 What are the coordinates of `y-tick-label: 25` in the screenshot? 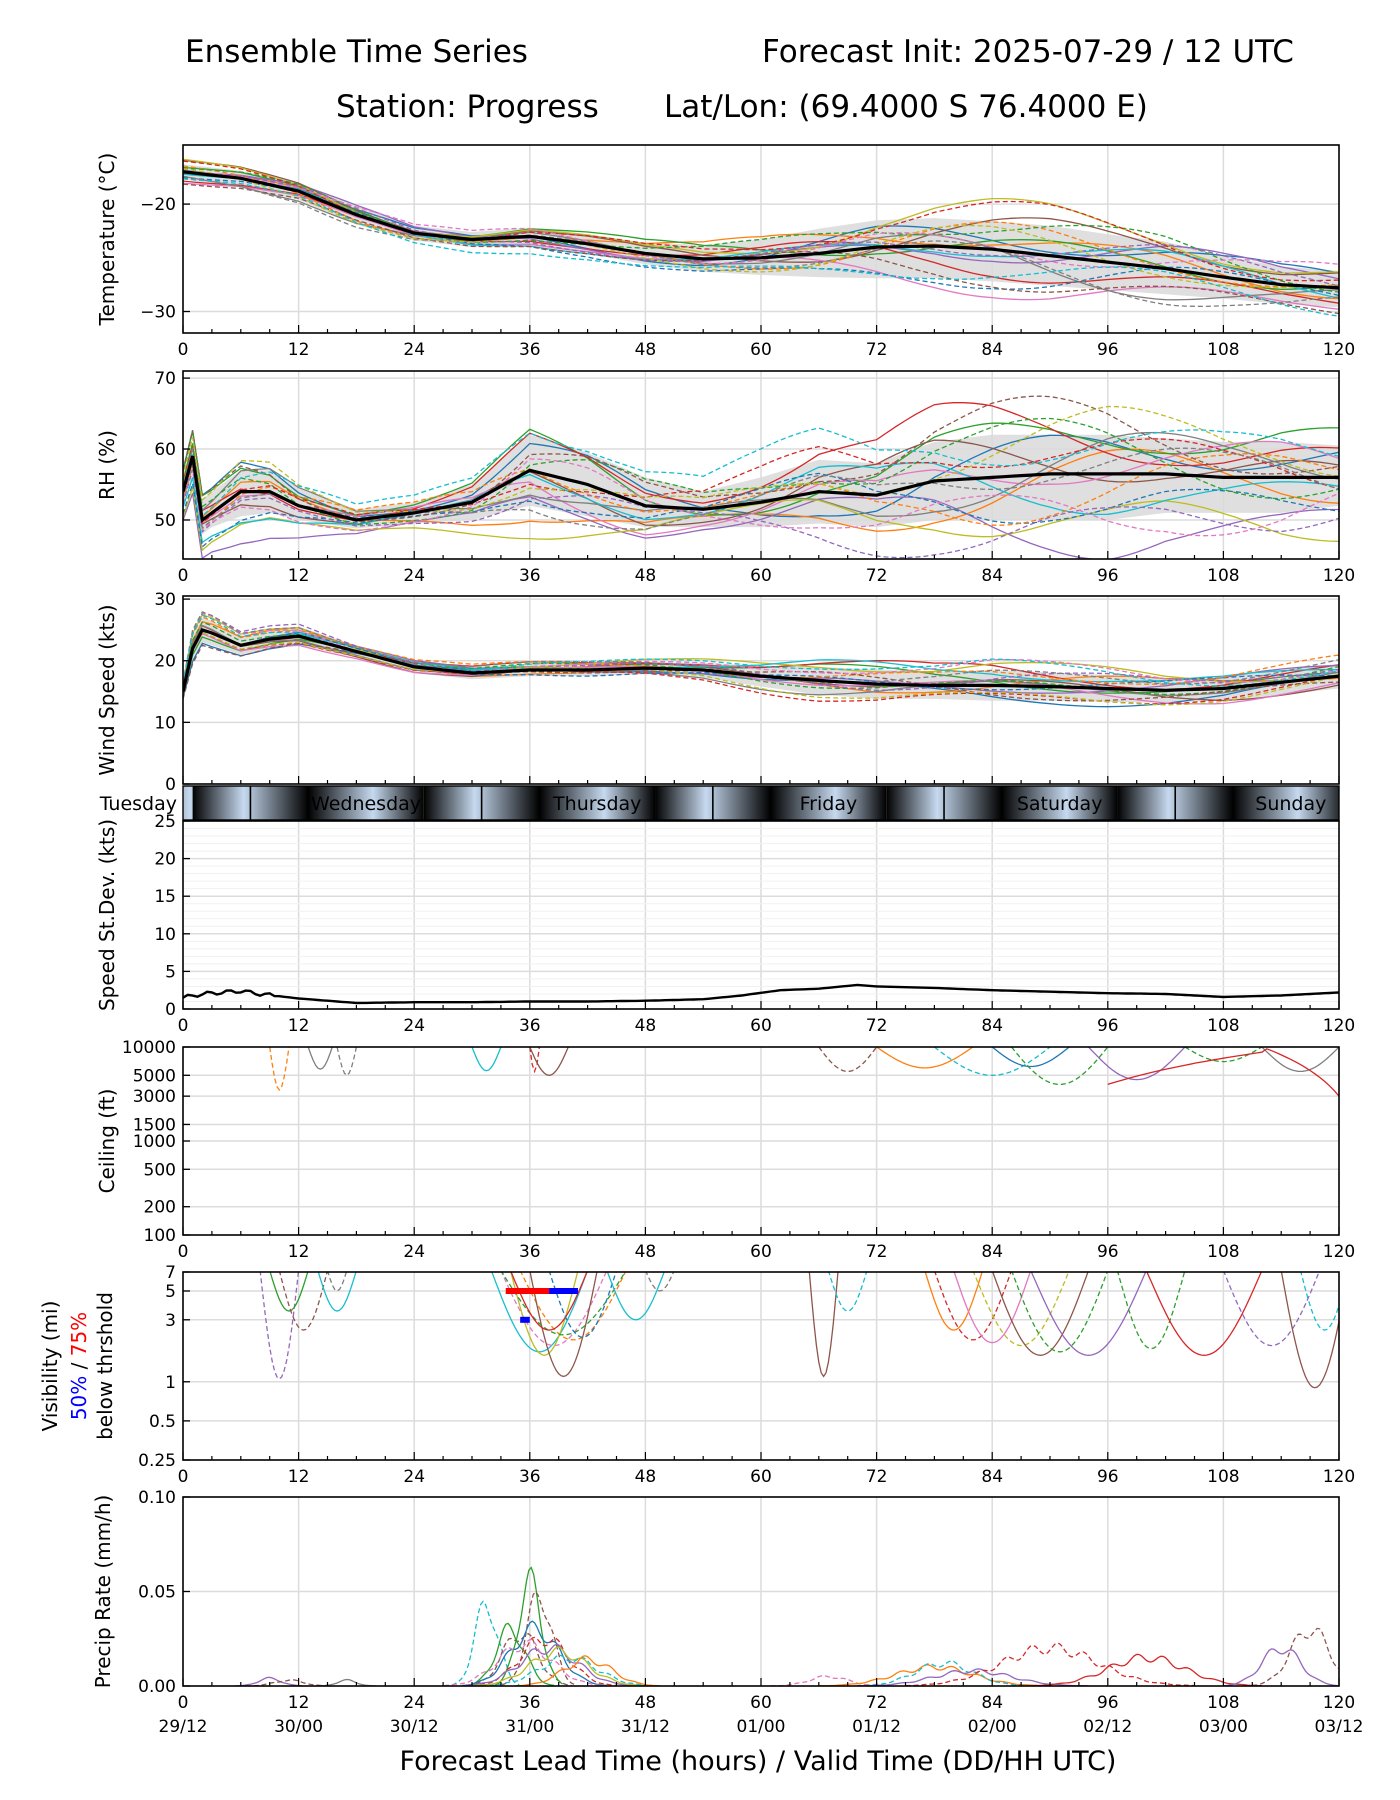 It's located at (165, 822).